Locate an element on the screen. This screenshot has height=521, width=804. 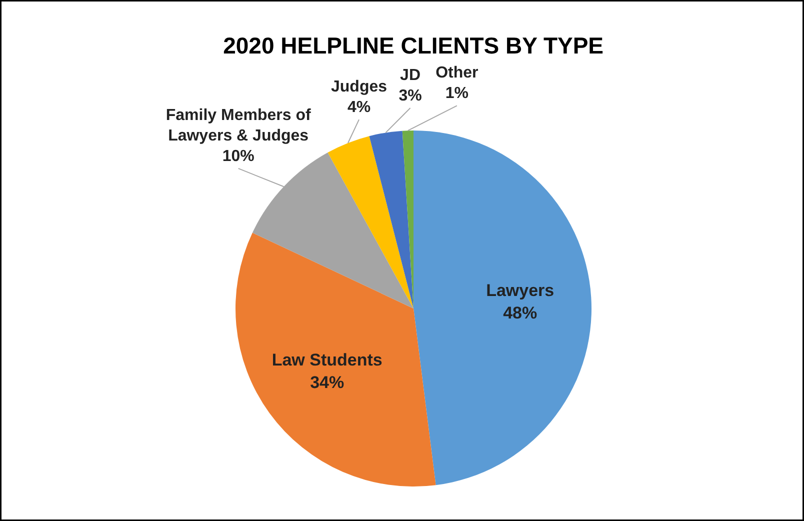
slice-label: JD is located at coordinates (410, 75).